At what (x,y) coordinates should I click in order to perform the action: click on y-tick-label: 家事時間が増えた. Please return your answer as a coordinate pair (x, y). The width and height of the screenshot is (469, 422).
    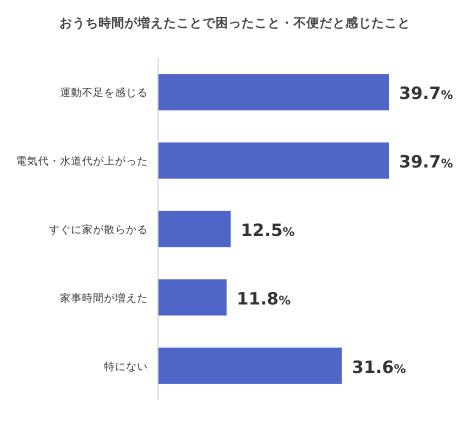
    Looking at the image, I should click on (104, 297).